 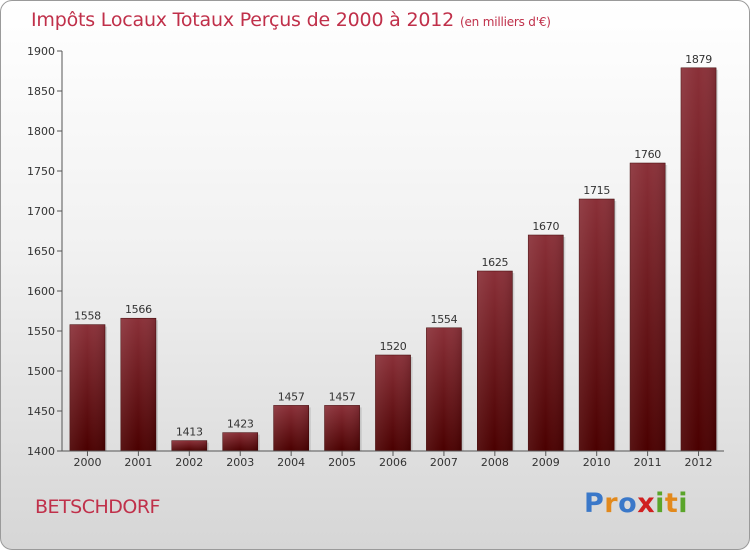 I want to click on y-tick-label: 1600, so click(x=41, y=291).